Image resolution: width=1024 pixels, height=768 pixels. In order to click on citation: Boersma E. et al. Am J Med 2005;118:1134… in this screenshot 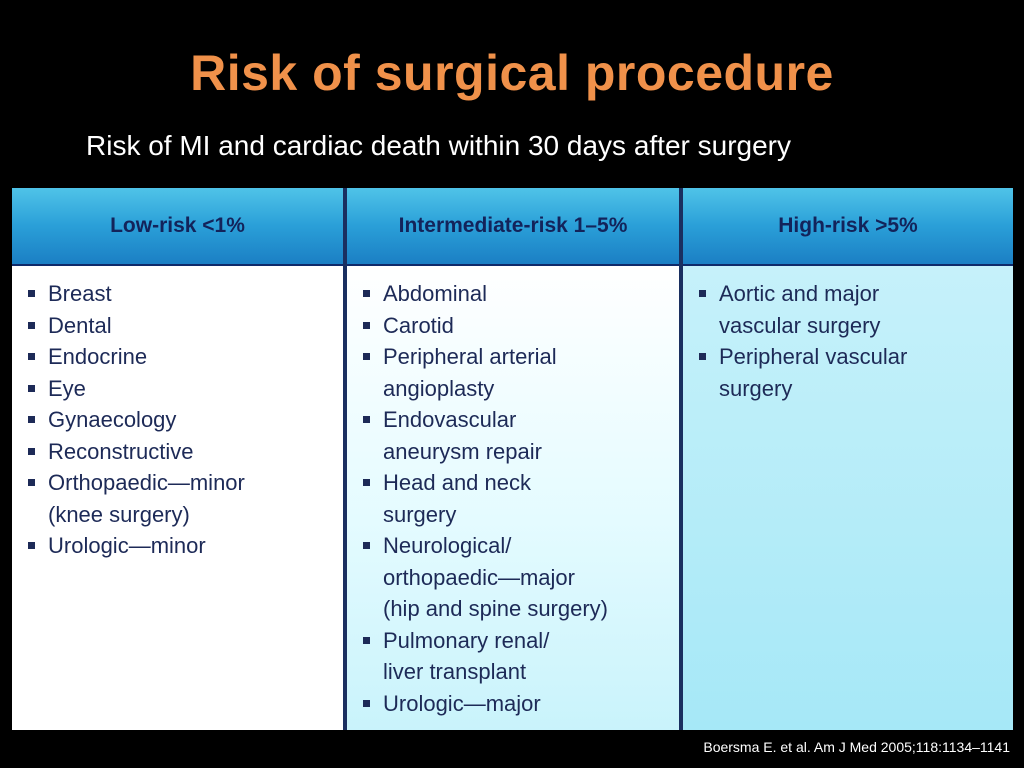, I will do `click(856, 747)`.